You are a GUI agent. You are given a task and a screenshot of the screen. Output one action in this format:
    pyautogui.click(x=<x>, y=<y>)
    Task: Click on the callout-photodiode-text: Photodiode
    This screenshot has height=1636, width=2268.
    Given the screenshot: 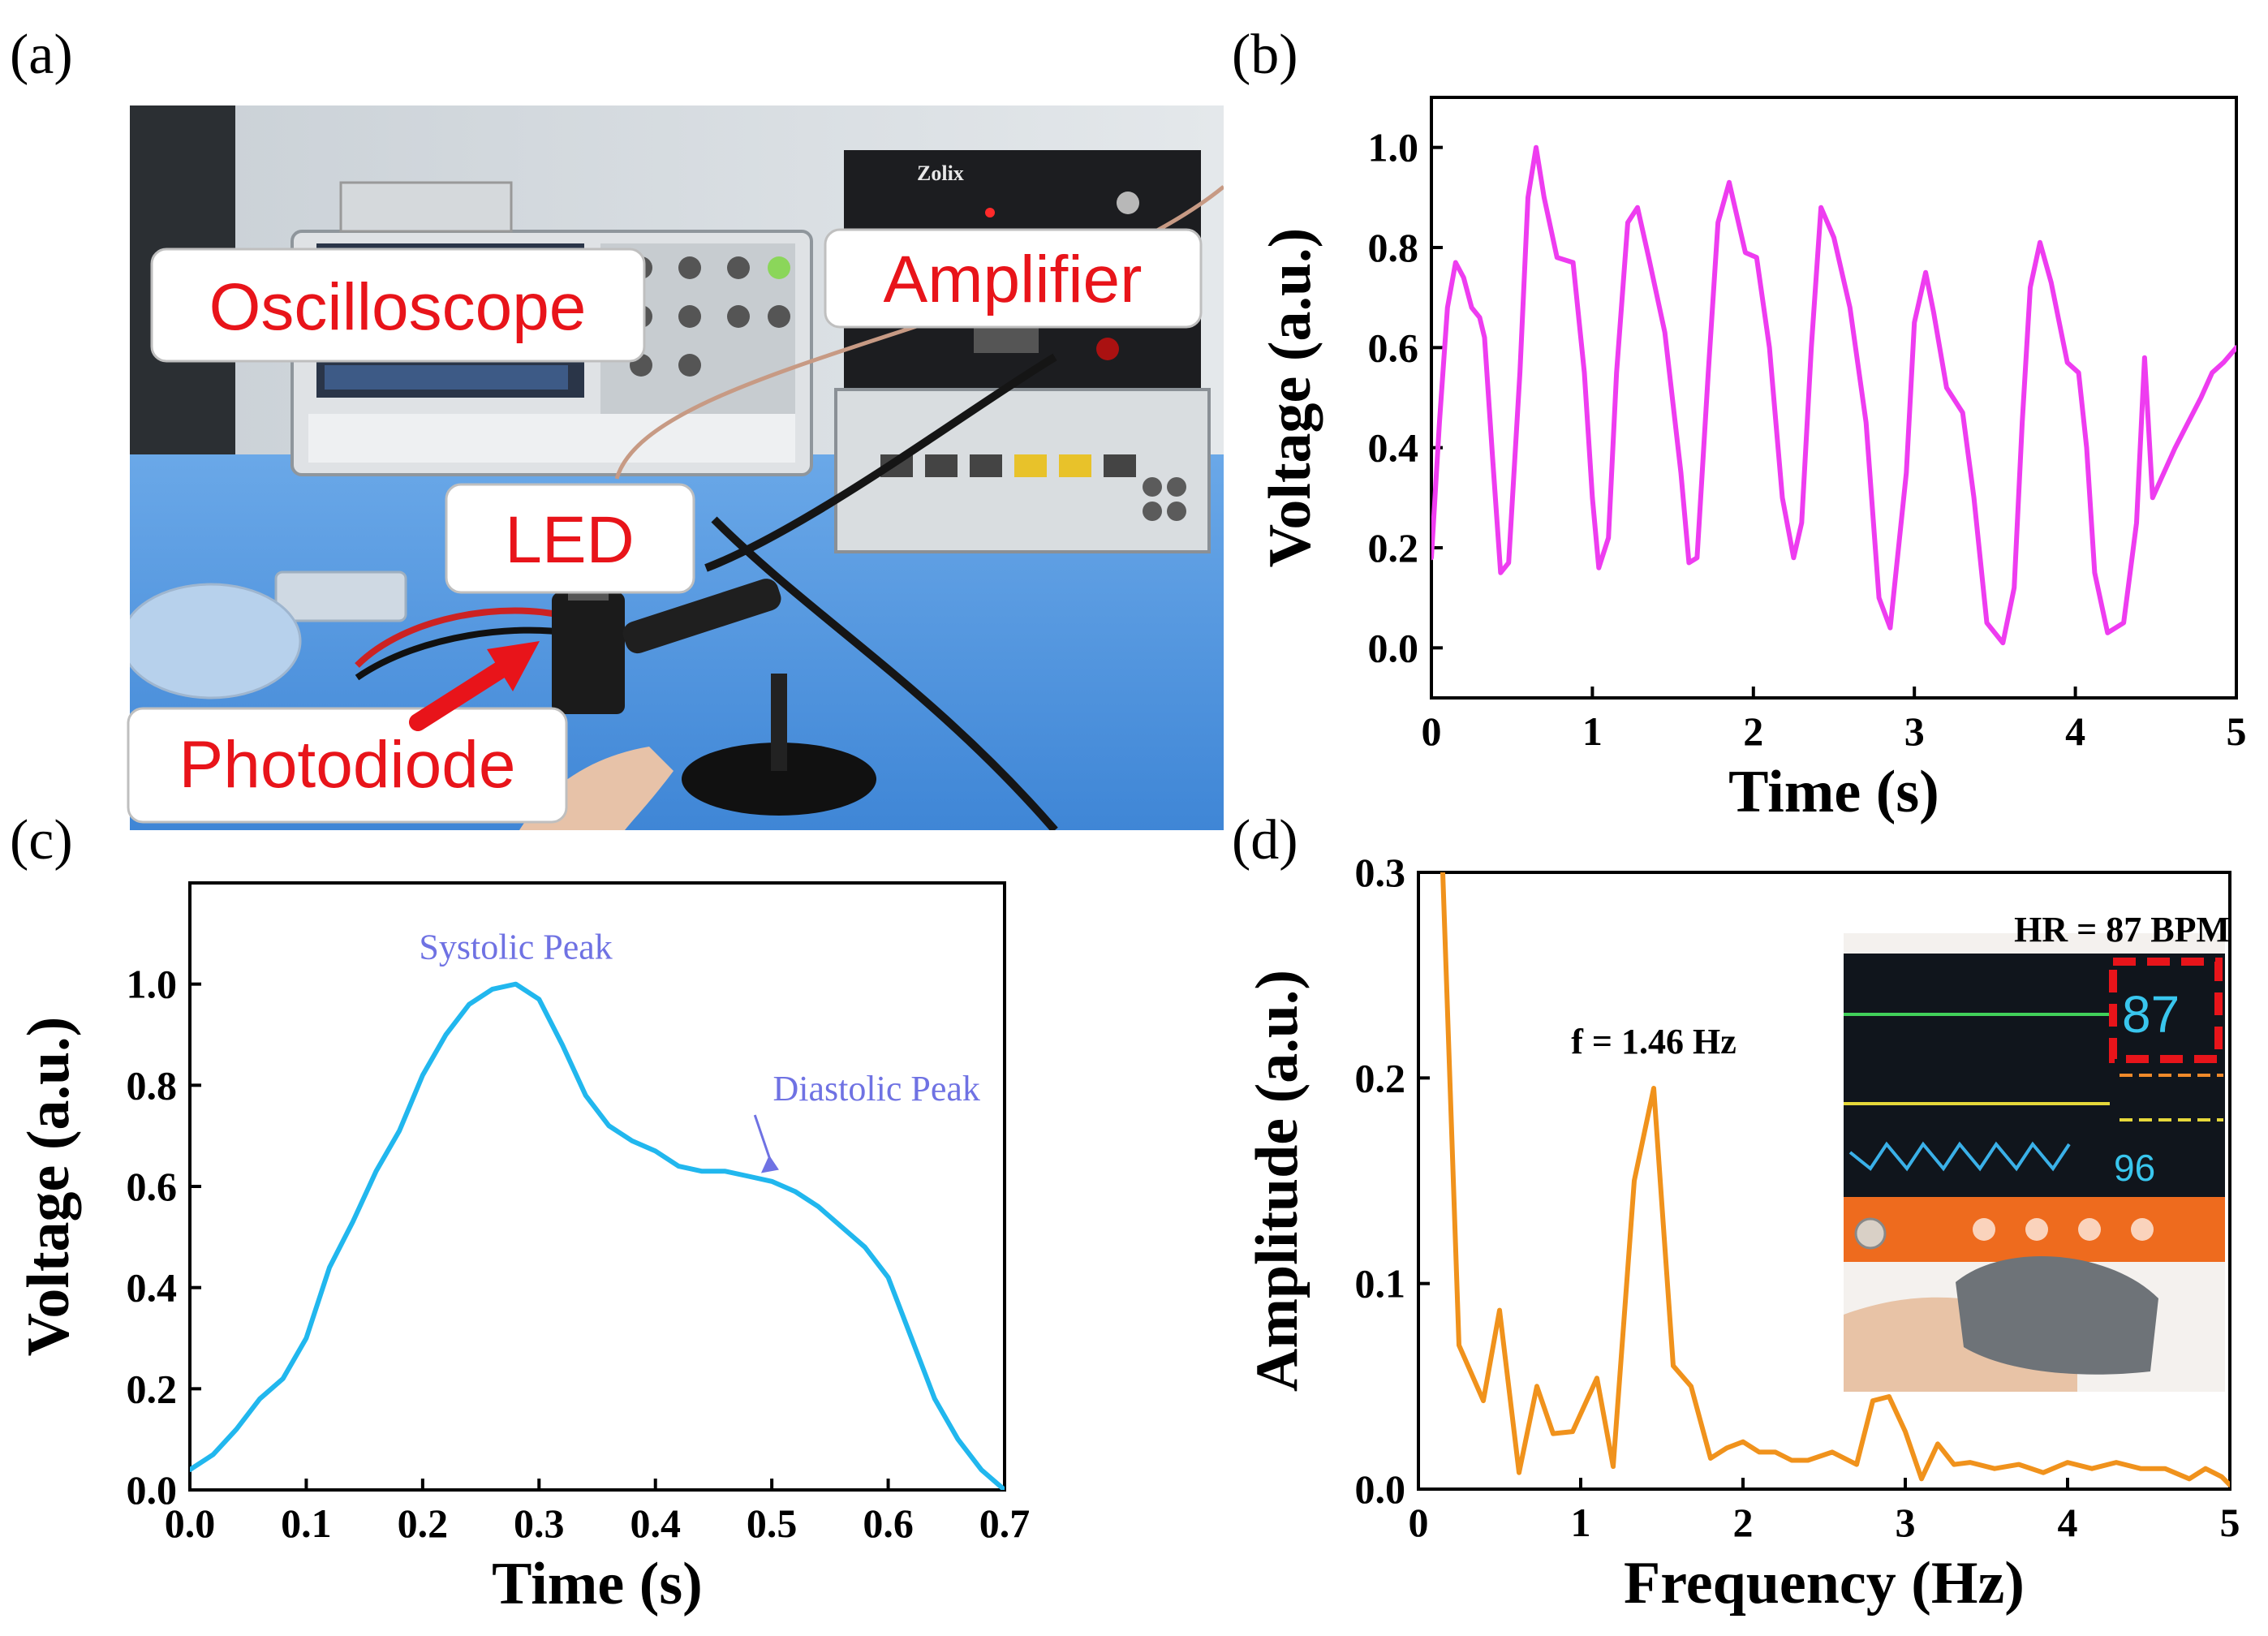 What is the action you would take?
    pyautogui.click(x=347, y=765)
    